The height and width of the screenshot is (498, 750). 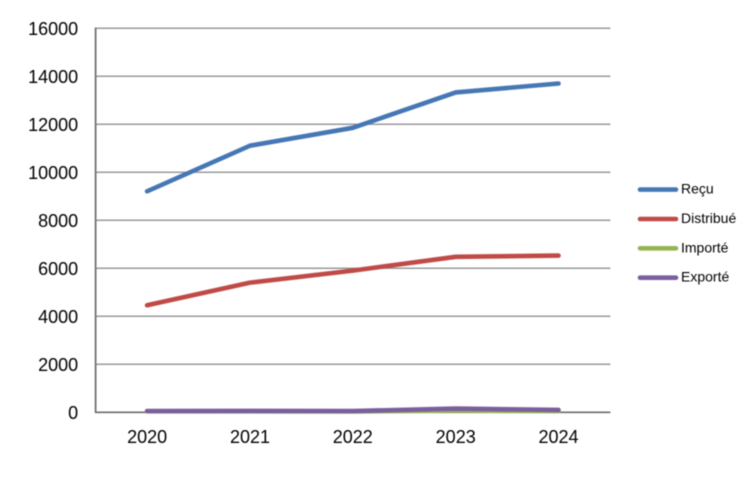 What do you see at coordinates (58, 221) in the screenshot?
I see `svg-text: 8000` at bounding box center [58, 221].